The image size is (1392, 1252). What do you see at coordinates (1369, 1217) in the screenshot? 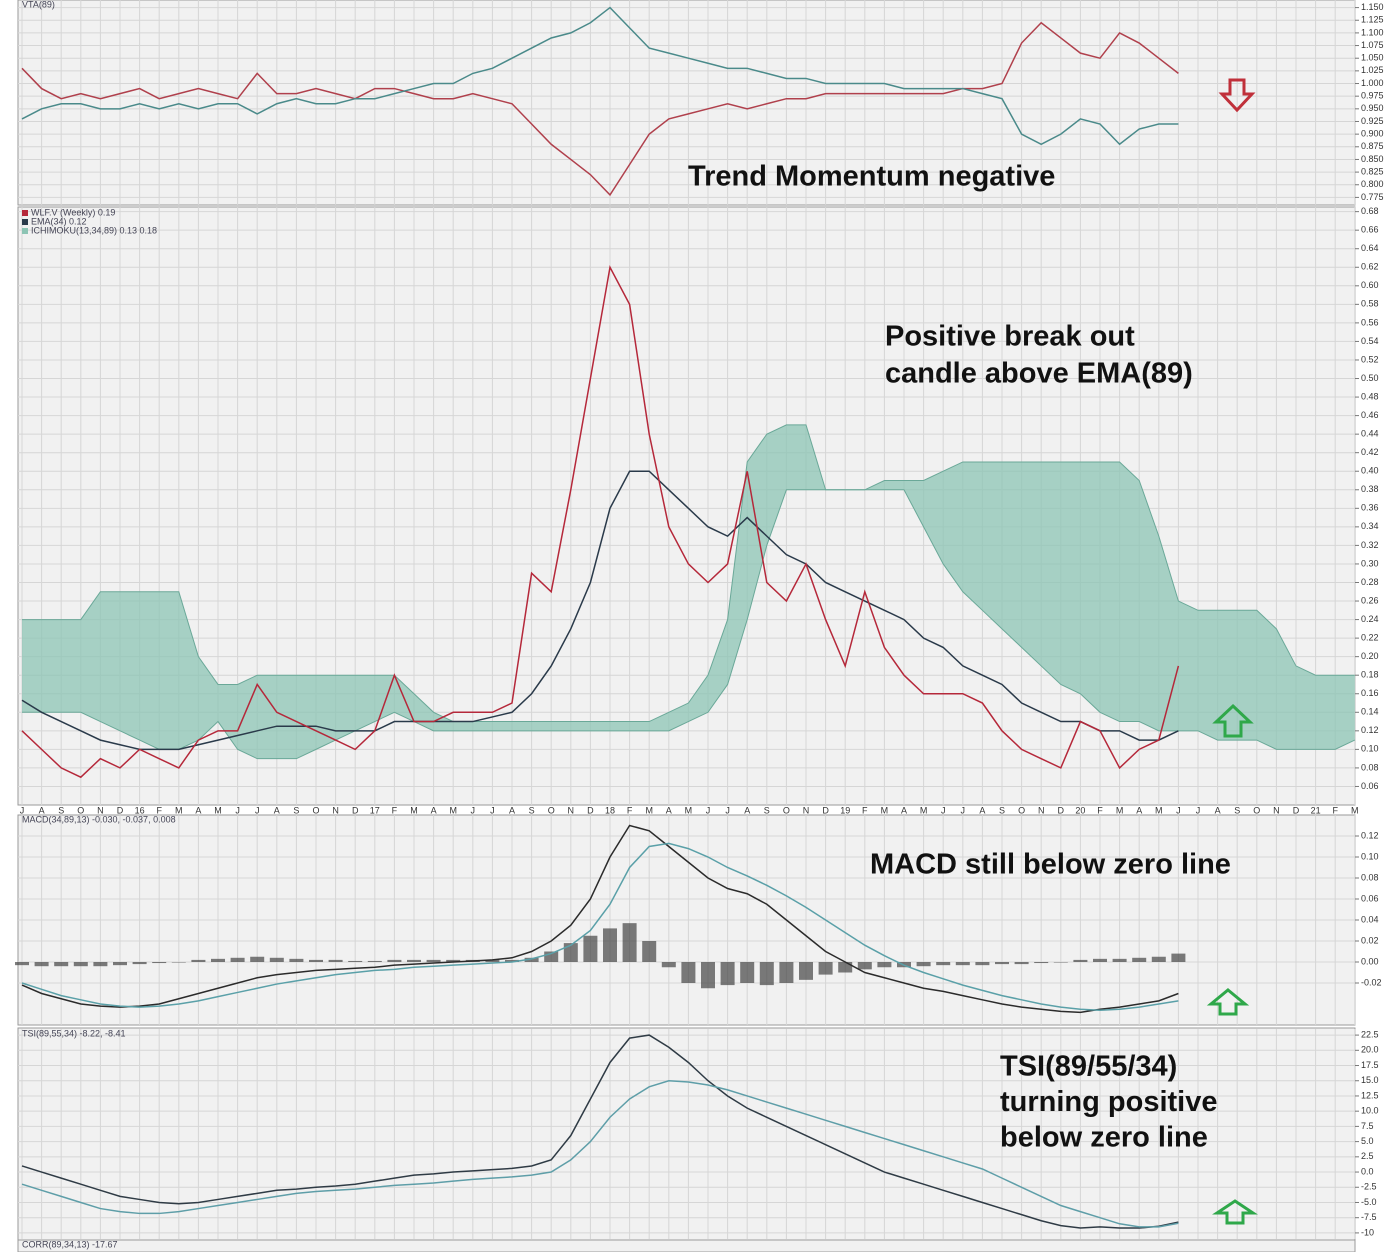
I see `y-tick-label: -7.5` at bounding box center [1369, 1217].